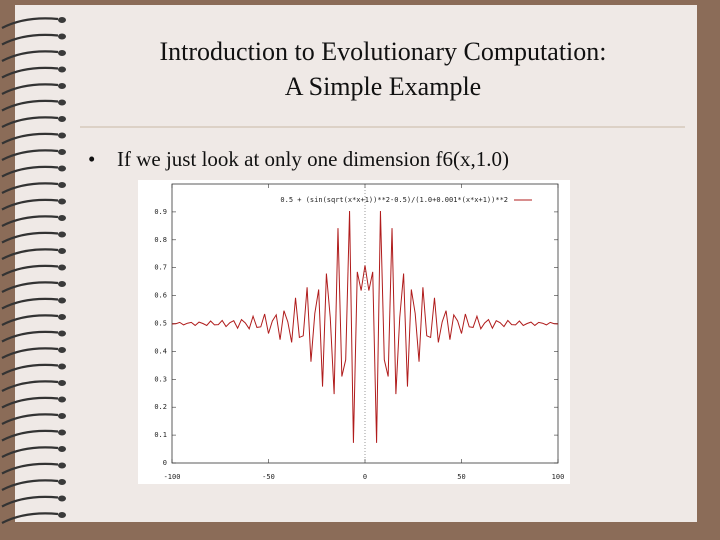 The width and height of the screenshot is (720, 540). Describe the element at coordinates (160, 296) in the screenshot. I see `y-tick-label: 0.6` at that location.